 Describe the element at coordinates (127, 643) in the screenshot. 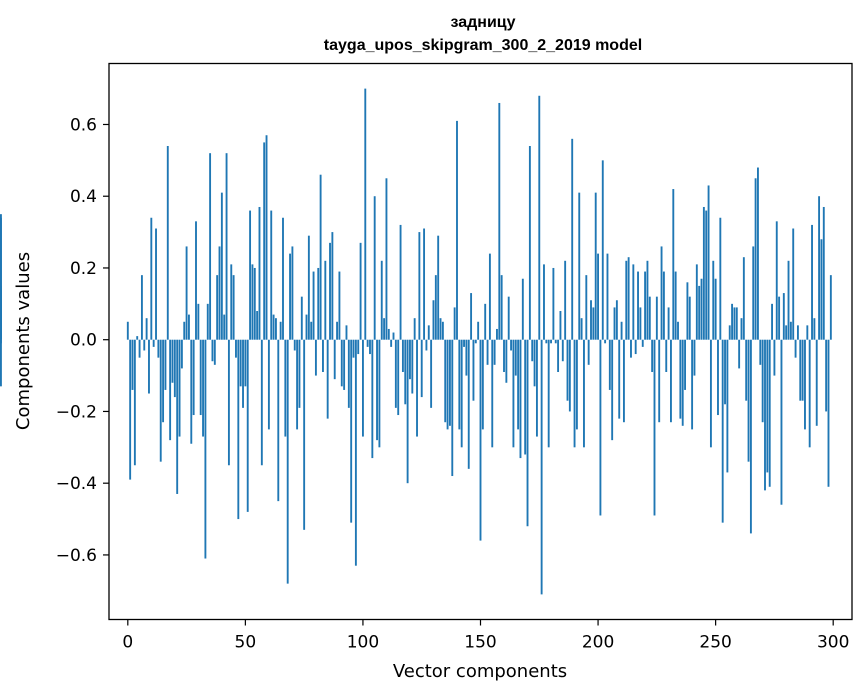

I see `x-tick-label: 0` at that location.